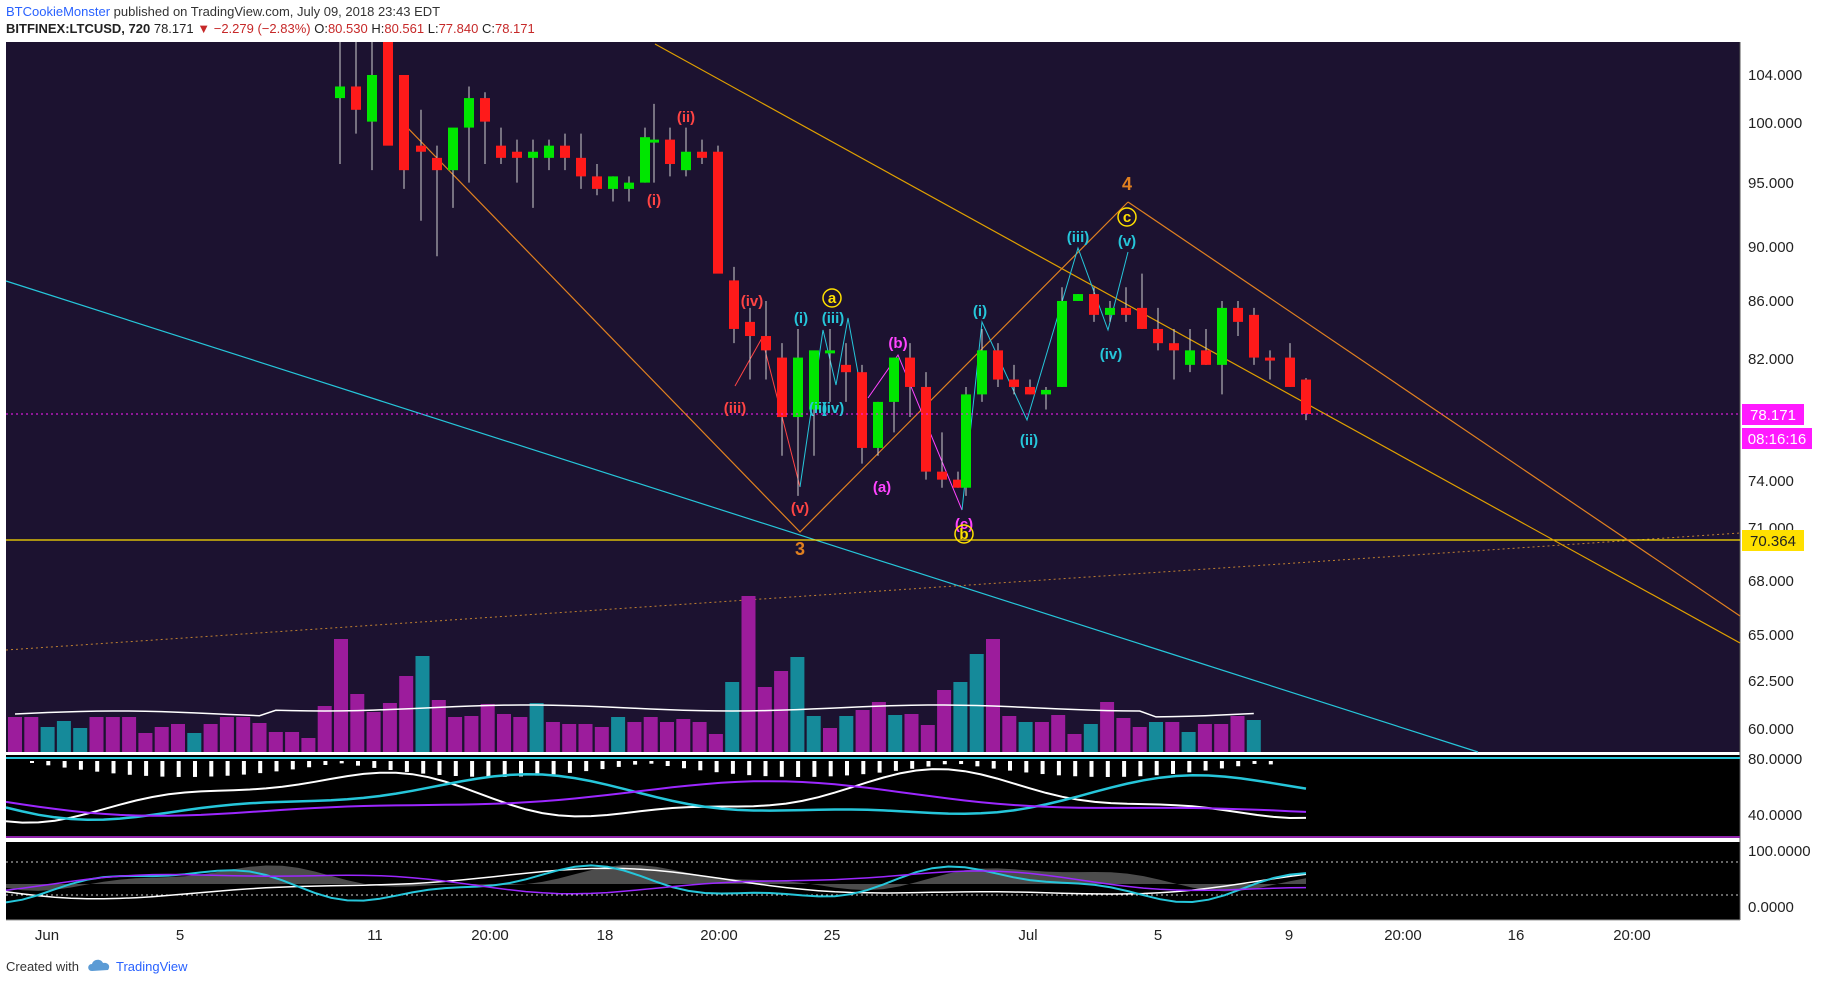 Image resolution: width=1828 pixels, height=984 pixels. I want to click on cyan2-label-ii: (ii), so click(1029, 440).